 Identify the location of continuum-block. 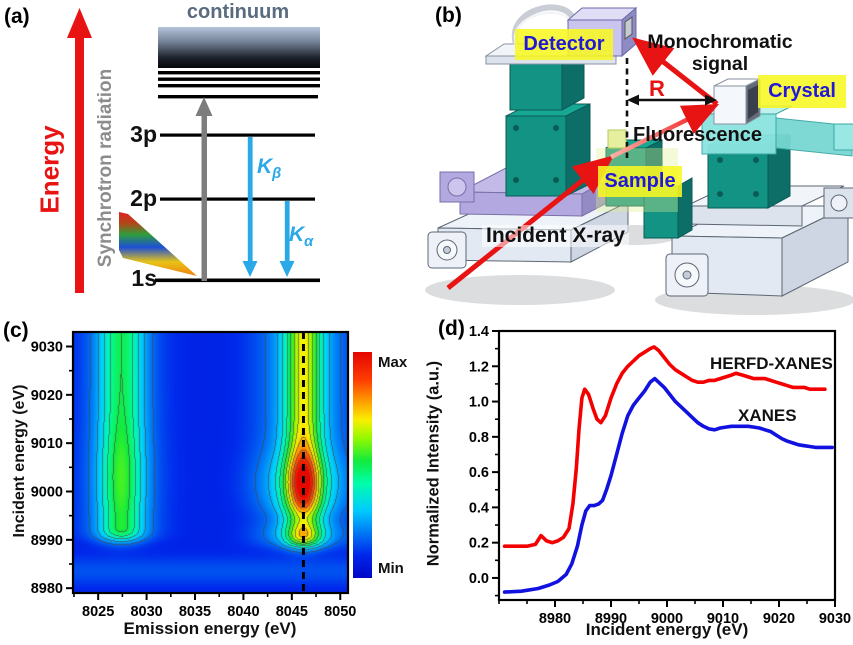
(239, 63).